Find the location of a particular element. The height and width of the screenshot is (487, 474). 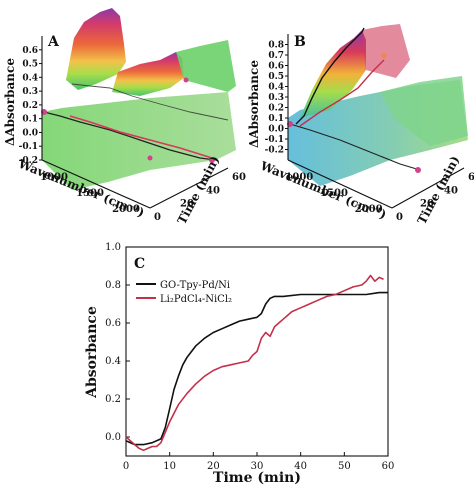

panel-a-trace-front is located at coordinates (130, 136).